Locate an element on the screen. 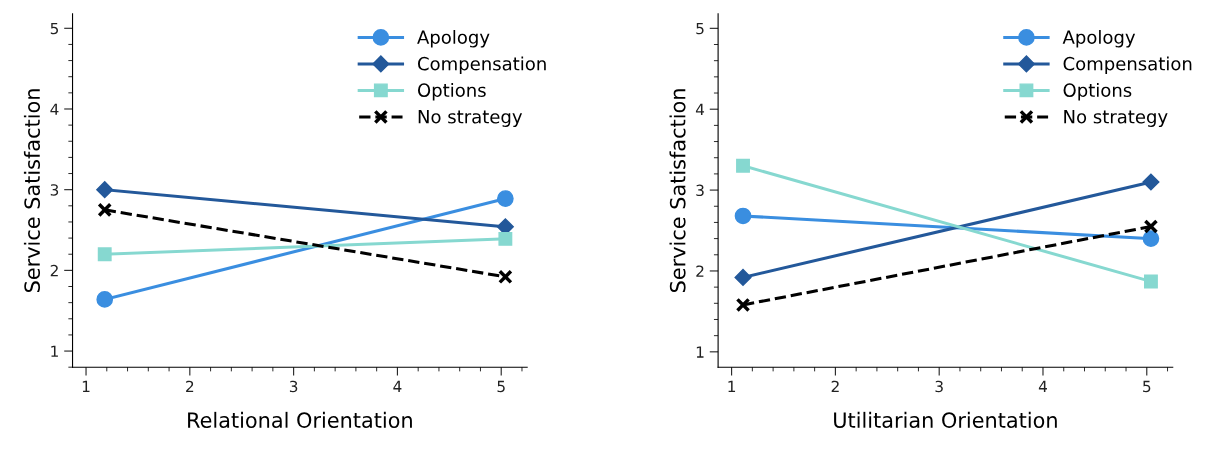  x-axis-title: Utilitarian Orientation is located at coordinates (945, 419).